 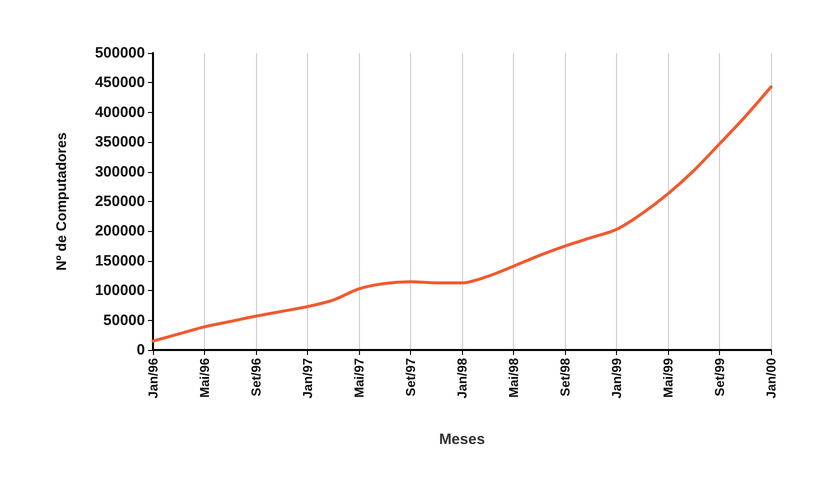 What do you see at coordinates (410, 377) in the screenshot?
I see `x-tick-label: Set/97` at bounding box center [410, 377].